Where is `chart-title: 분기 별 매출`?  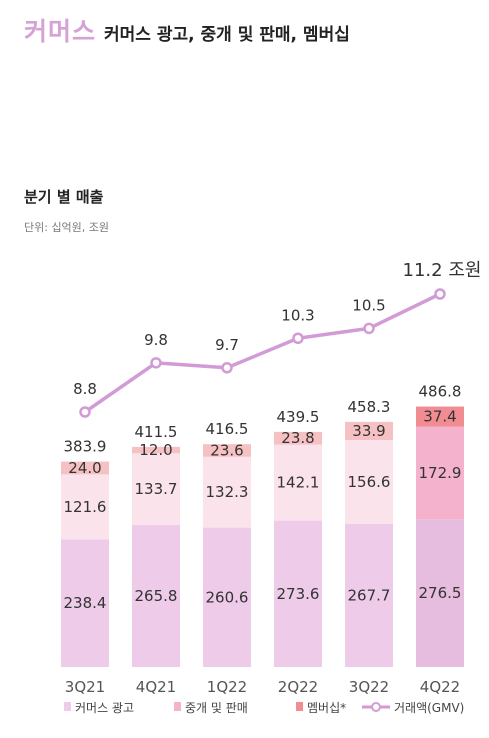 chart-title: 분기 별 매출 is located at coordinates (64, 197).